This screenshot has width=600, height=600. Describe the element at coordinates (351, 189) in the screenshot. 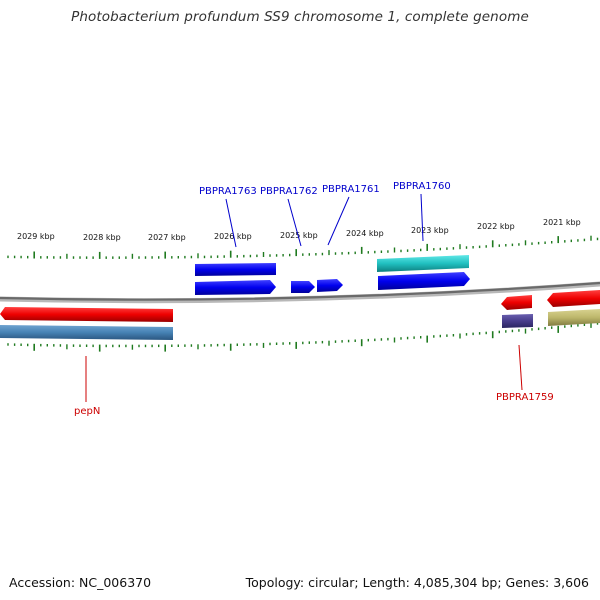

I see `label-PBPRA1761: PBPRA1761` at that location.